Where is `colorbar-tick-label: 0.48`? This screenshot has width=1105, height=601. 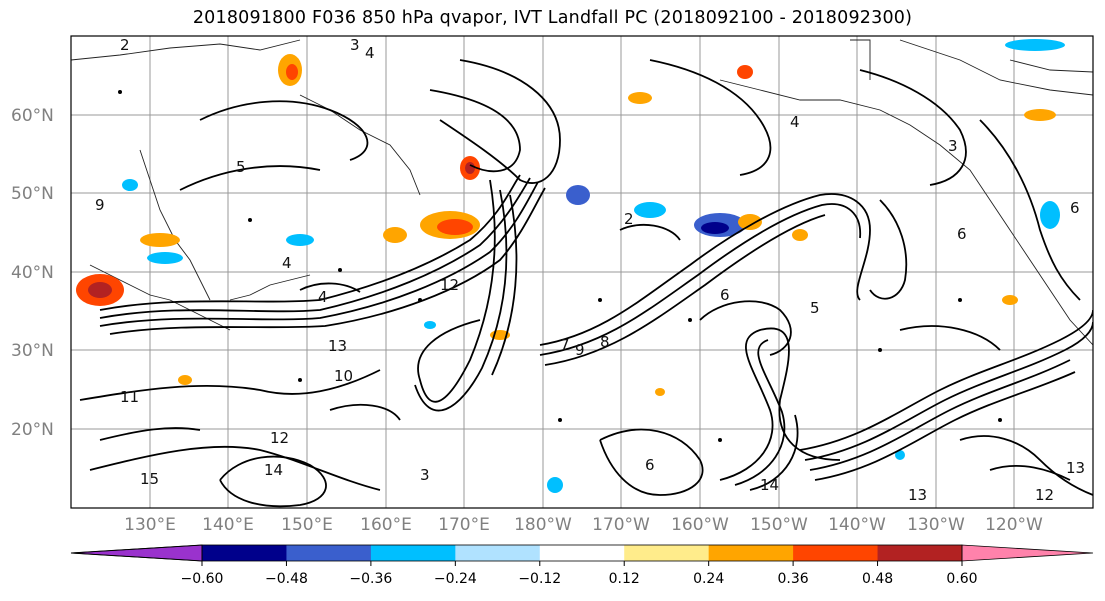 colorbar-tick-label: 0.48 is located at coordinates (877, 579).